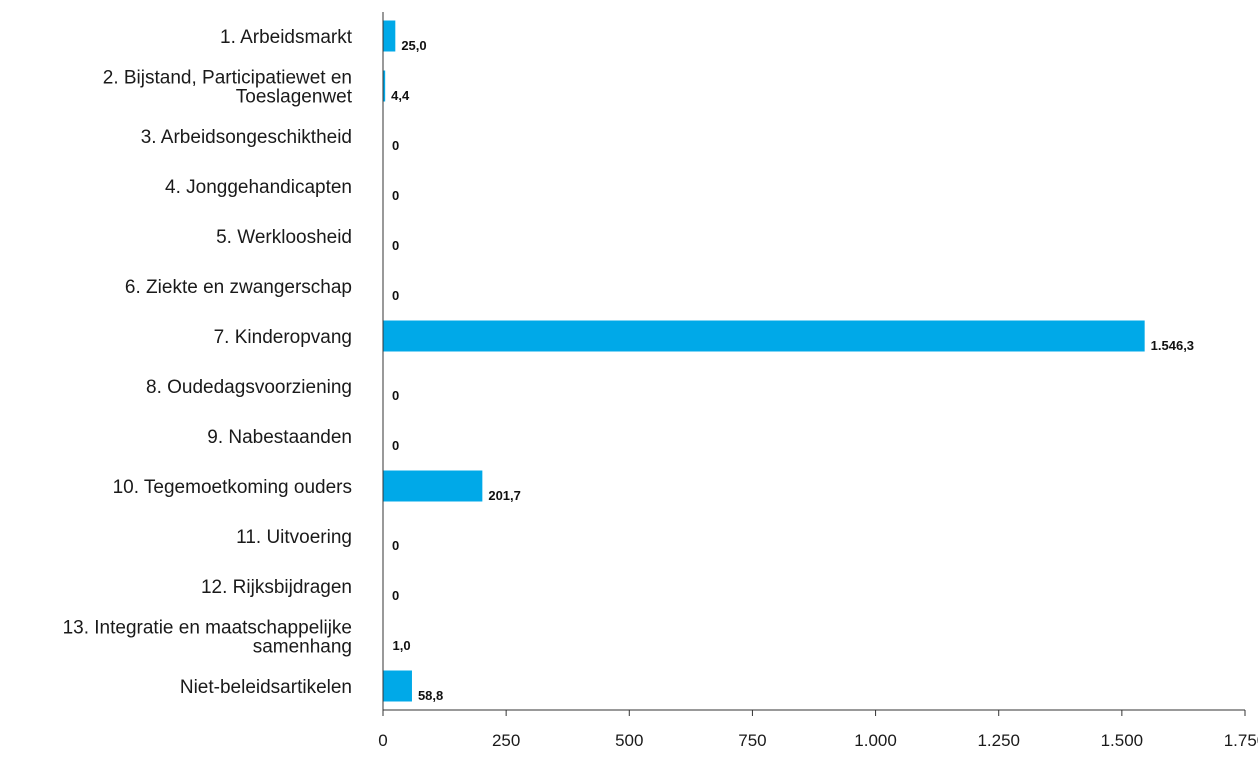  What do you see at coordinates (430, 695) in the screenshot?
I see `data-label: 58,8` at bounding box center [430, 695].